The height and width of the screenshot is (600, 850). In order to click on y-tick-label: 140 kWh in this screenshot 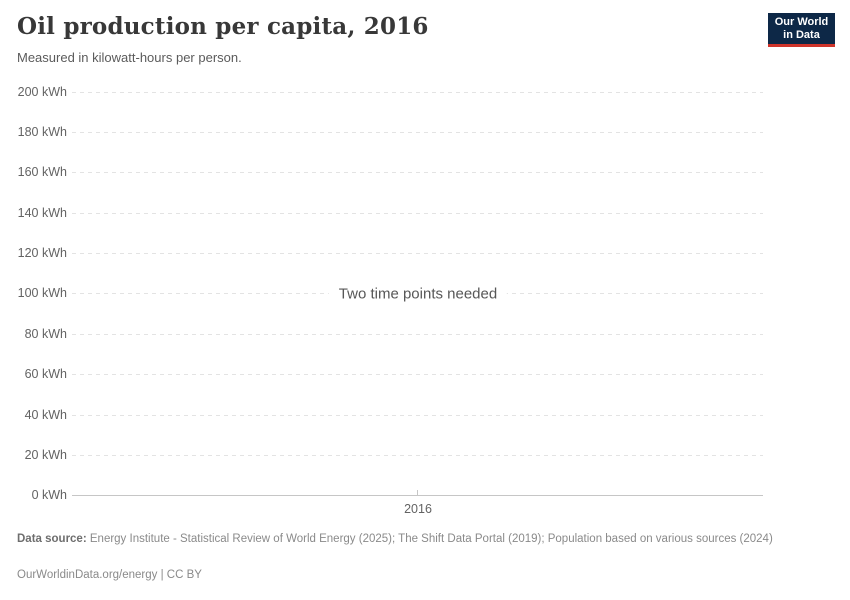, I will do `click(42, 212)`.